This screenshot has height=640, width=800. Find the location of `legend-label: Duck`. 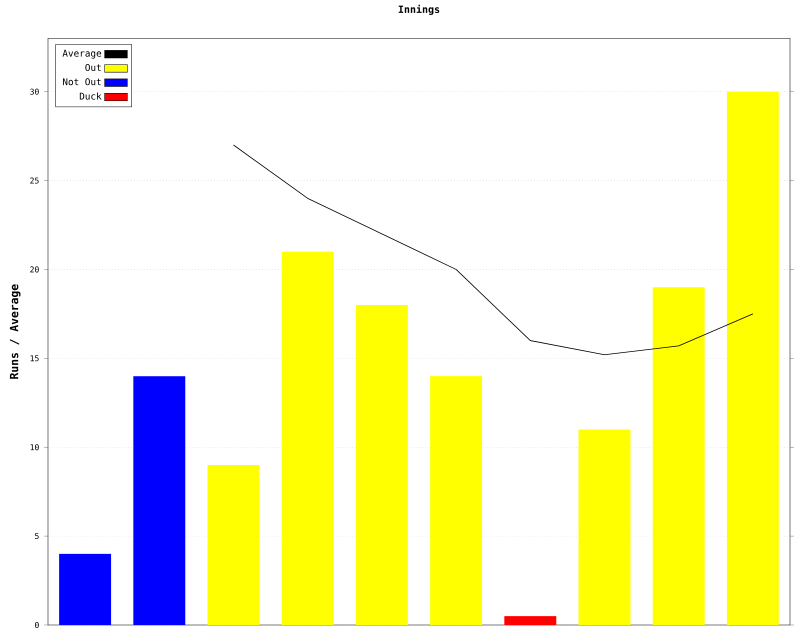

legend-label: Duck is located at coordinates (91, 96).